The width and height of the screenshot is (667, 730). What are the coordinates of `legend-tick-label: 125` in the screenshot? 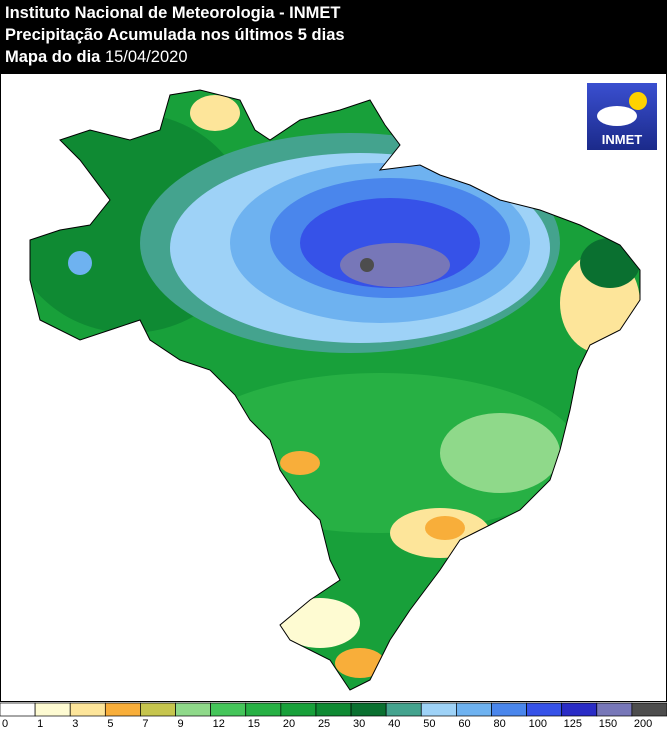 It's located at (573, 724).